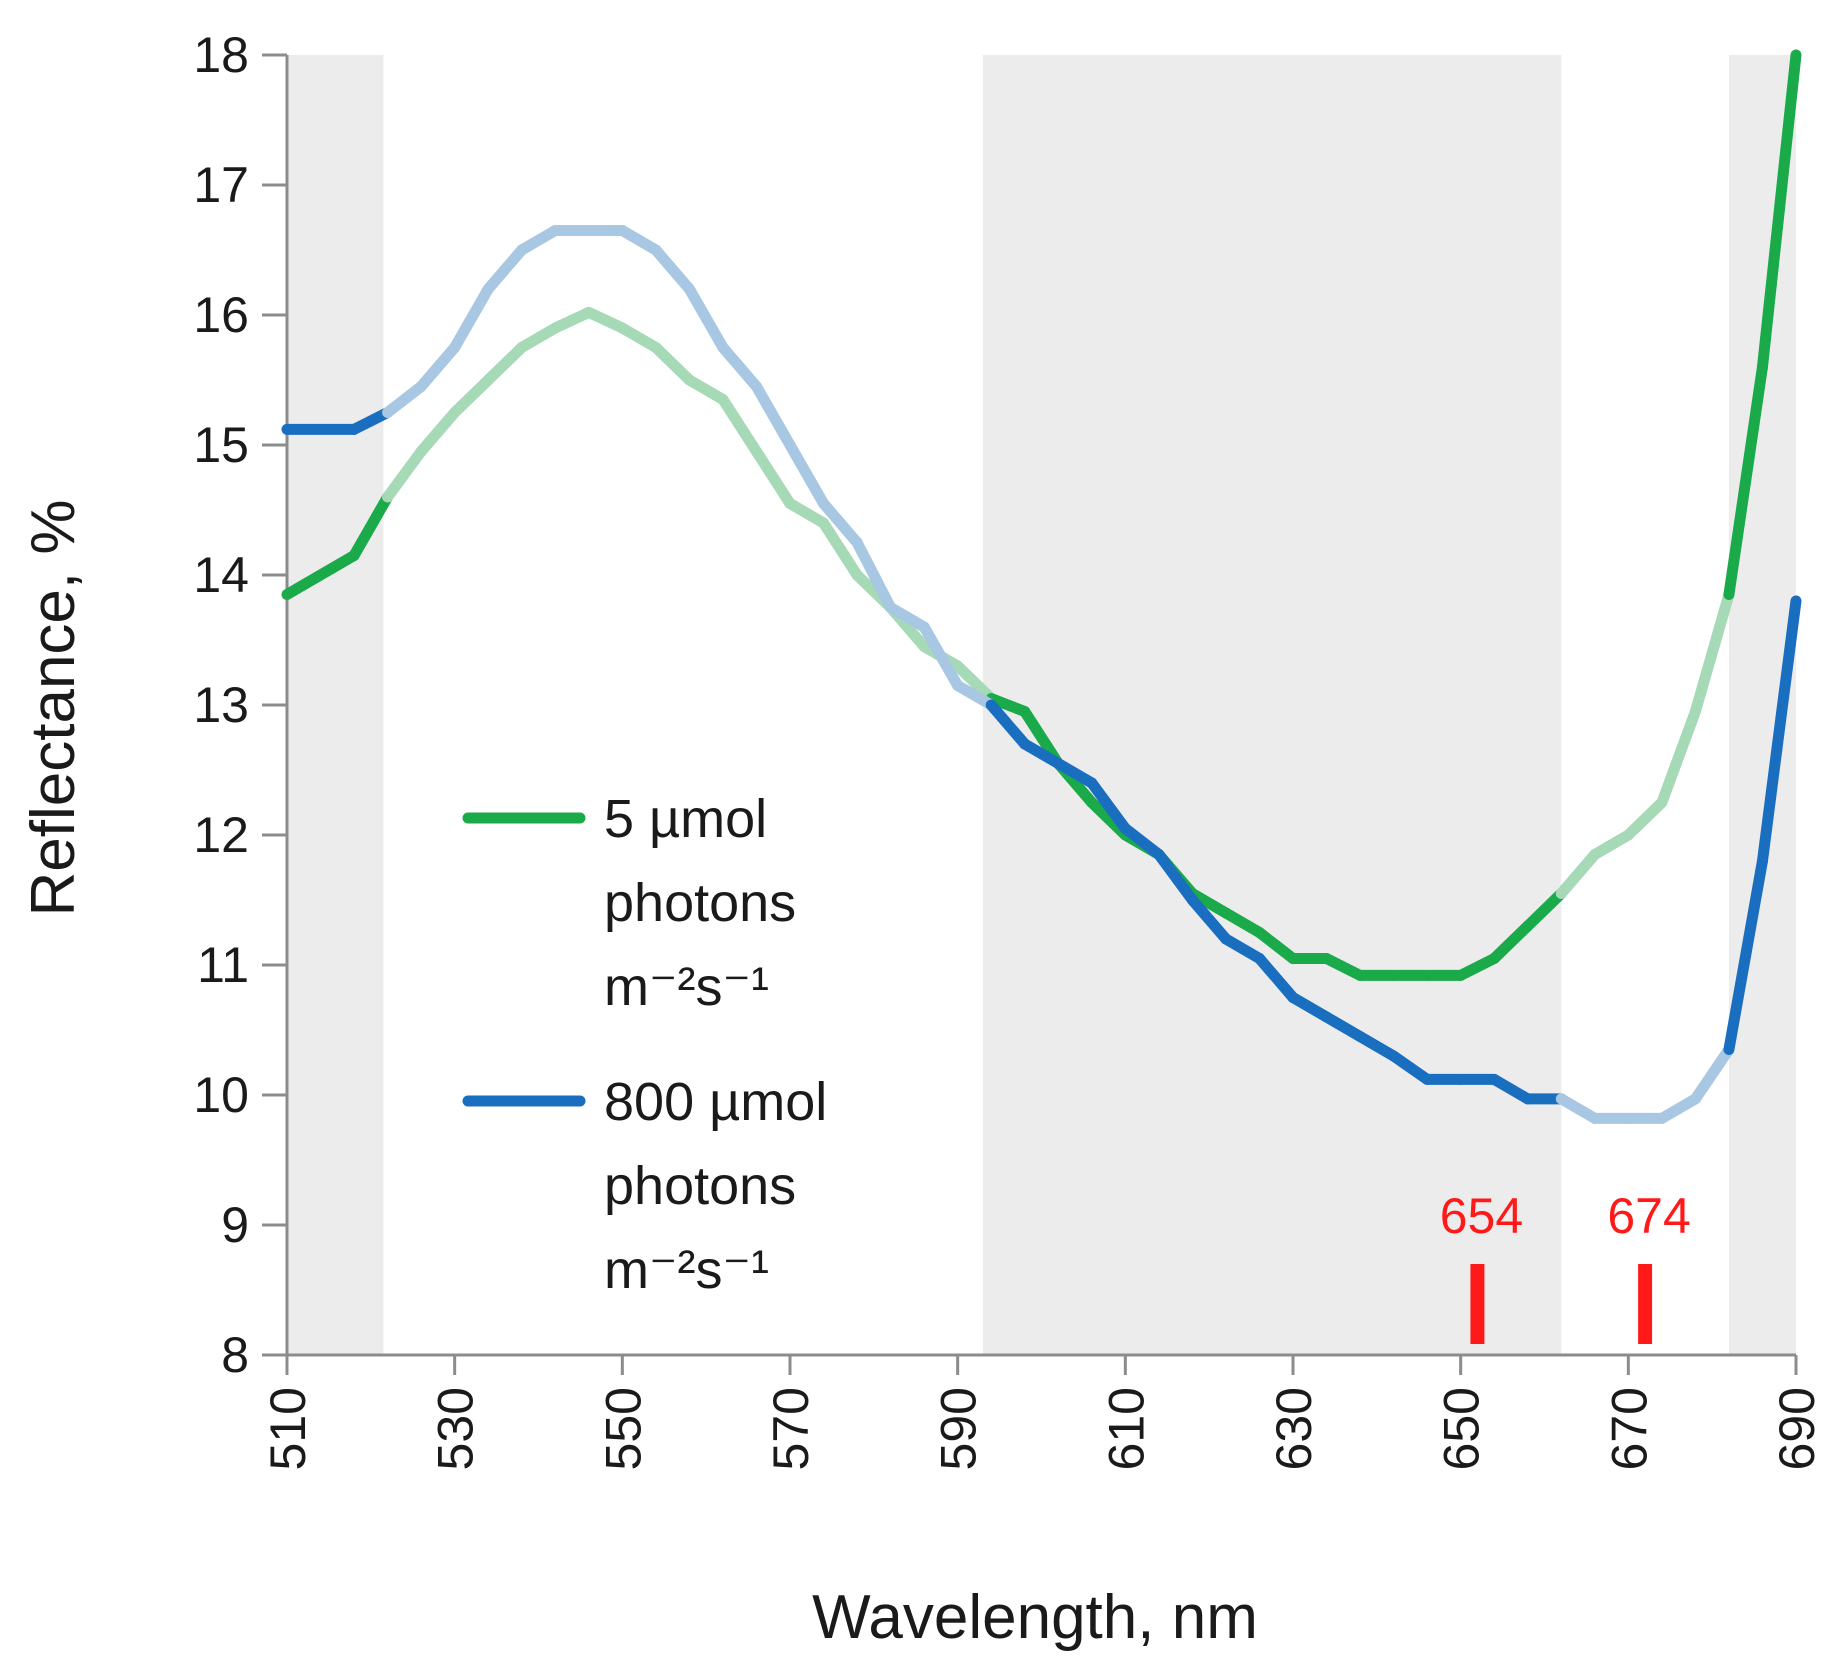 The width and height of the screenshot is (1844, 1669). What do you see at coordinates (221, 315) in the screenshot?
I see `y-tick-label: 16` at bounding box center [221, 315].